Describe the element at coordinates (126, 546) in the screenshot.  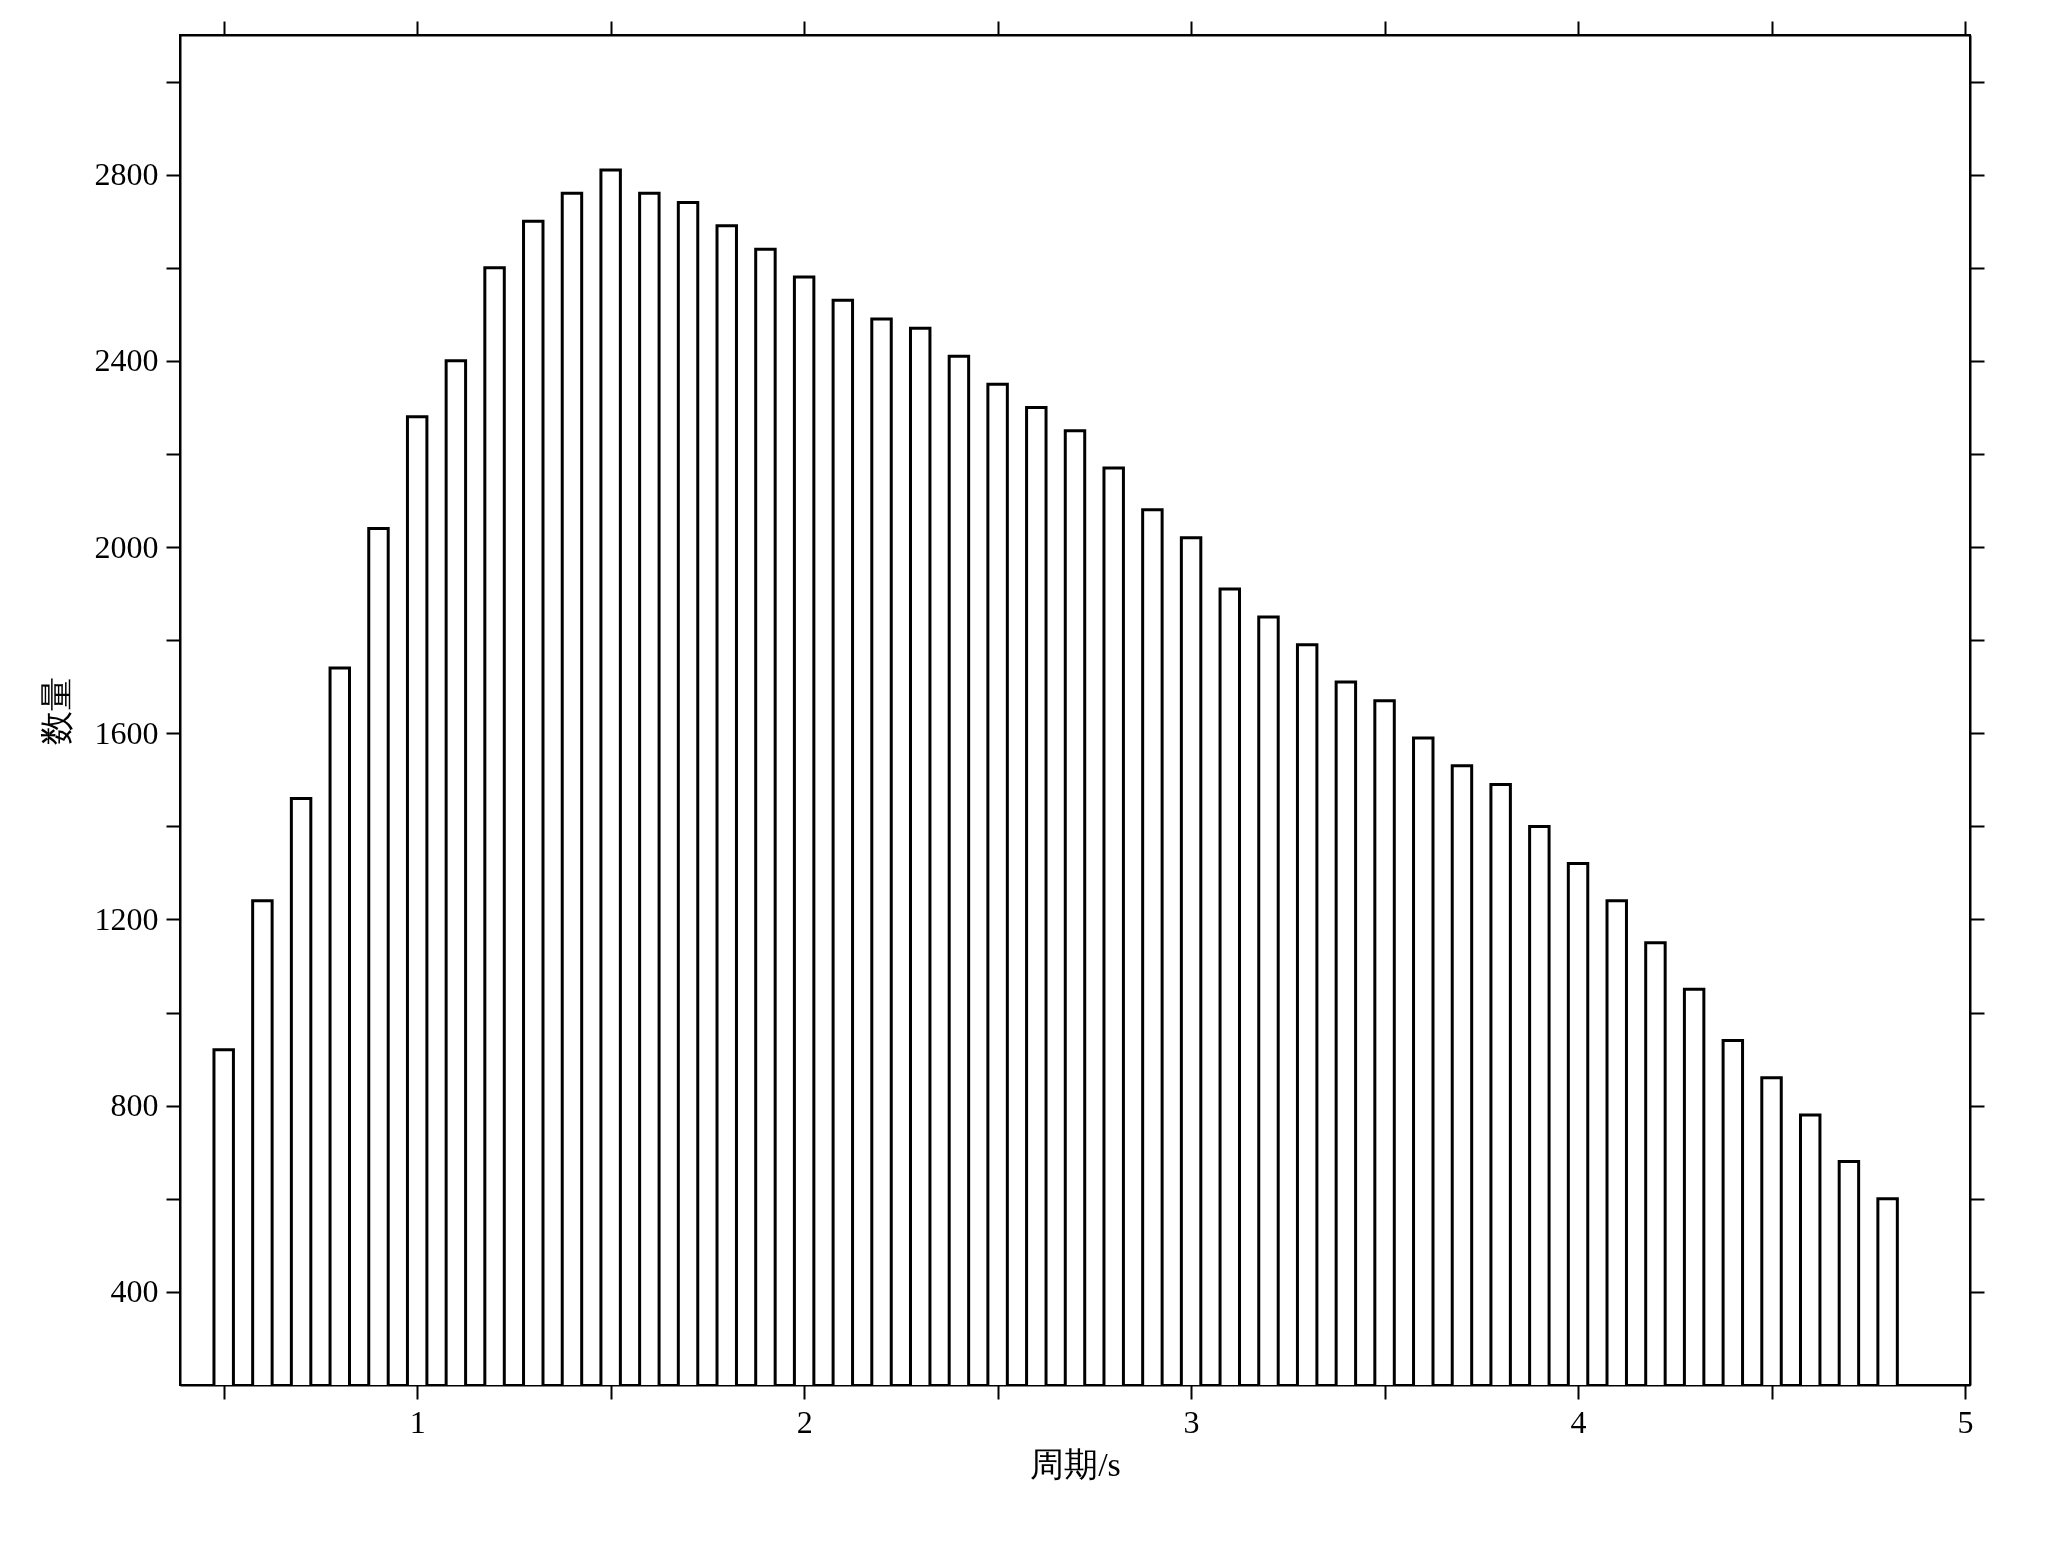
I see `y-tick-label: 2000` at that location.